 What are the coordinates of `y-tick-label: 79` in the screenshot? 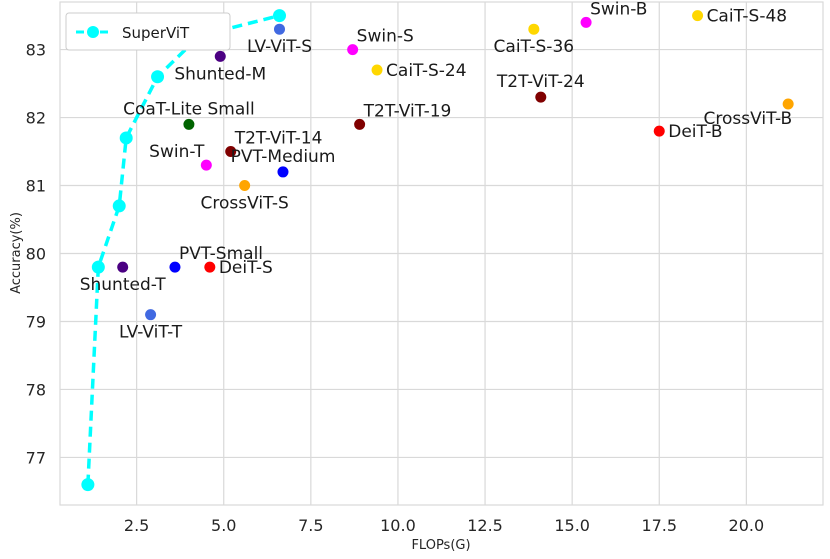 It's located at (36, 321).